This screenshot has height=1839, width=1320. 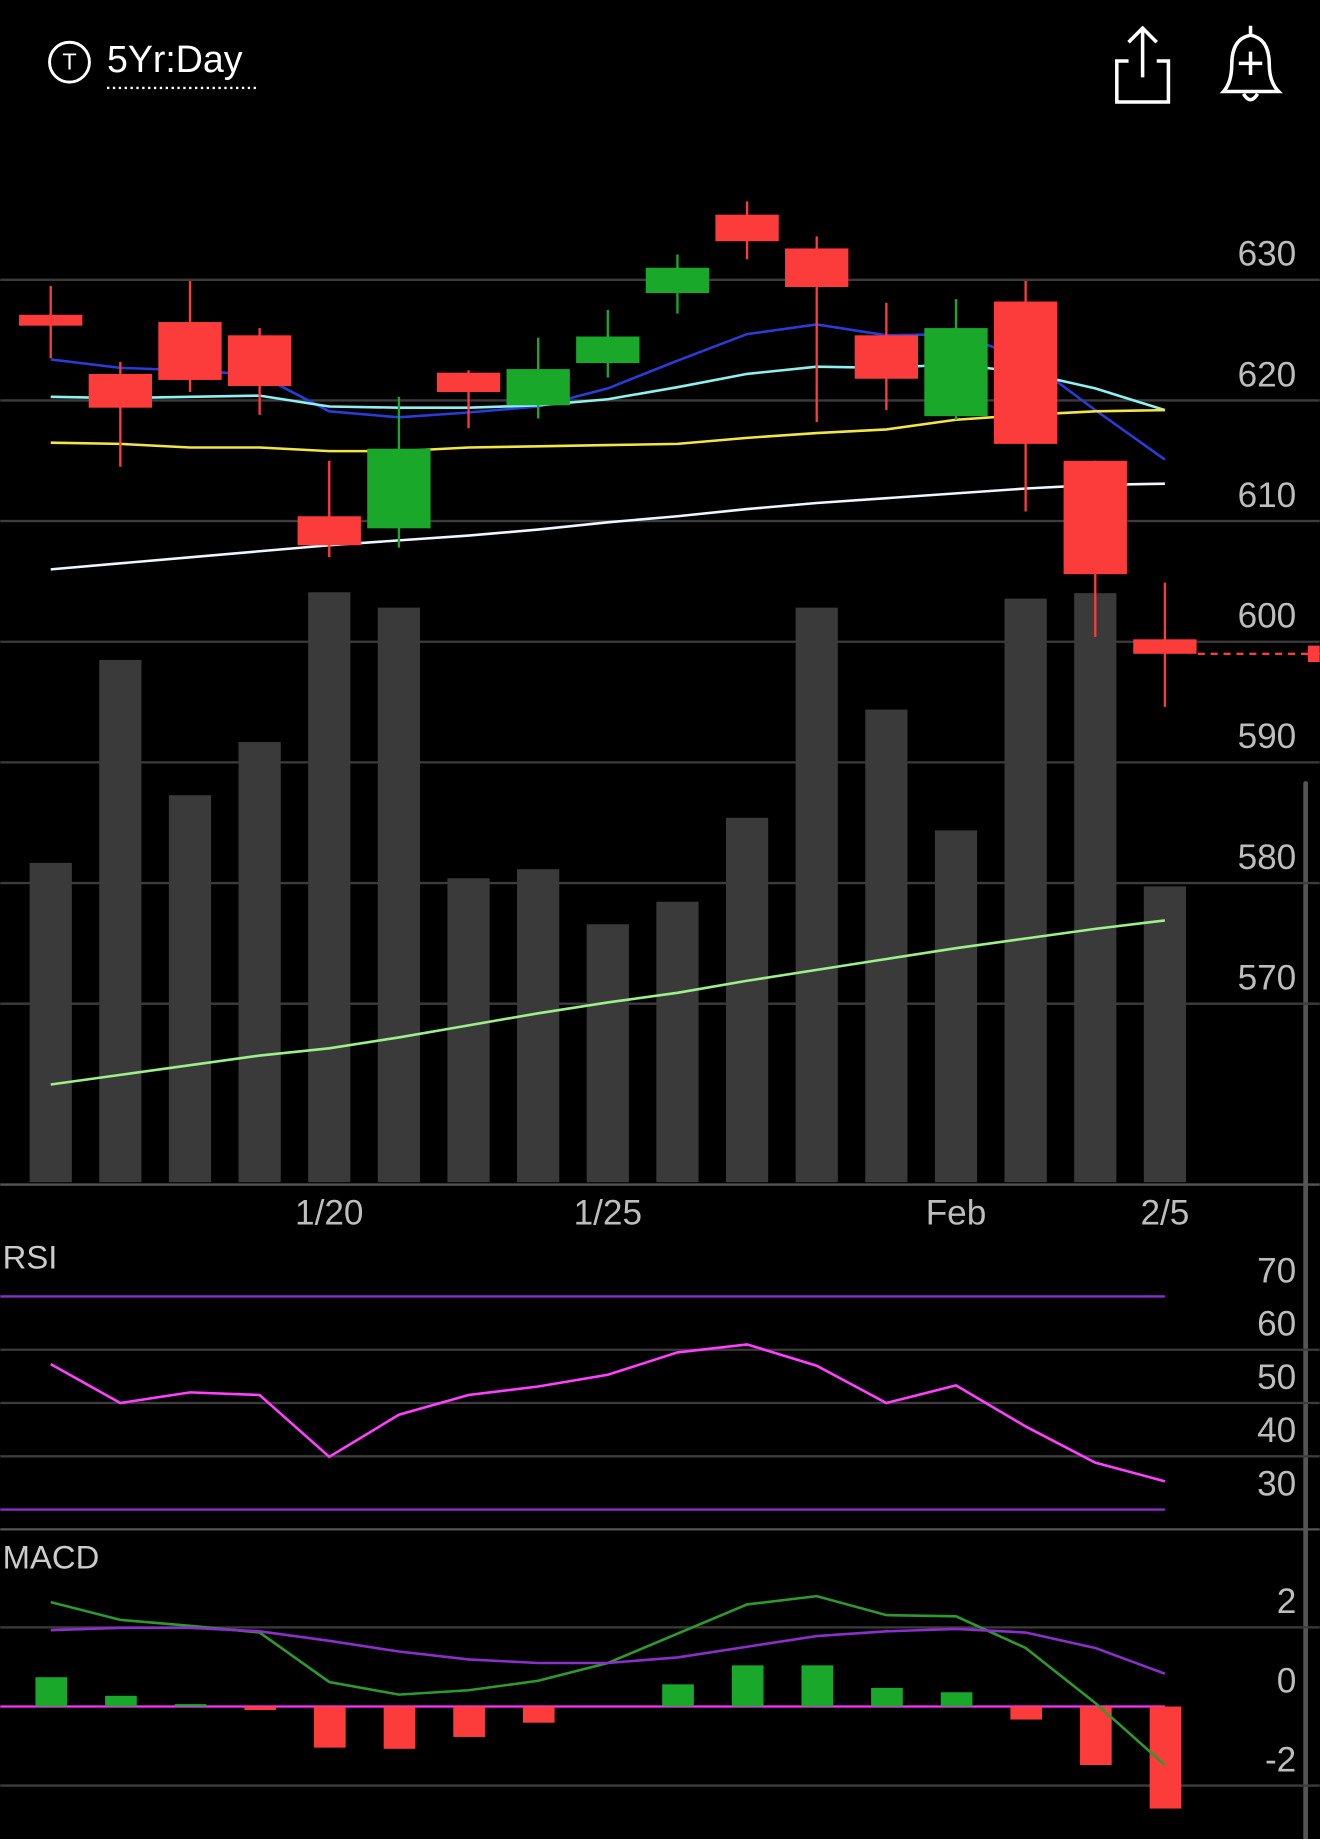 I want to click on share-button, so click(x=1143, y=64).